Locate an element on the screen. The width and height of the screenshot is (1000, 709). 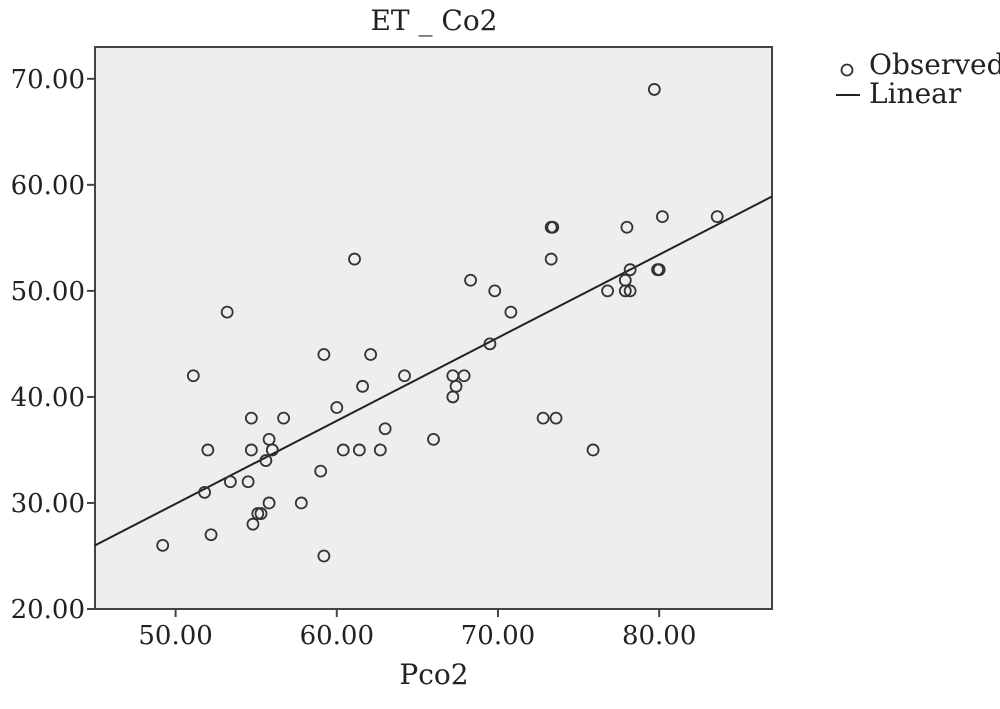
y-tick-label: 60.00 is located at coordinates (48, 186).